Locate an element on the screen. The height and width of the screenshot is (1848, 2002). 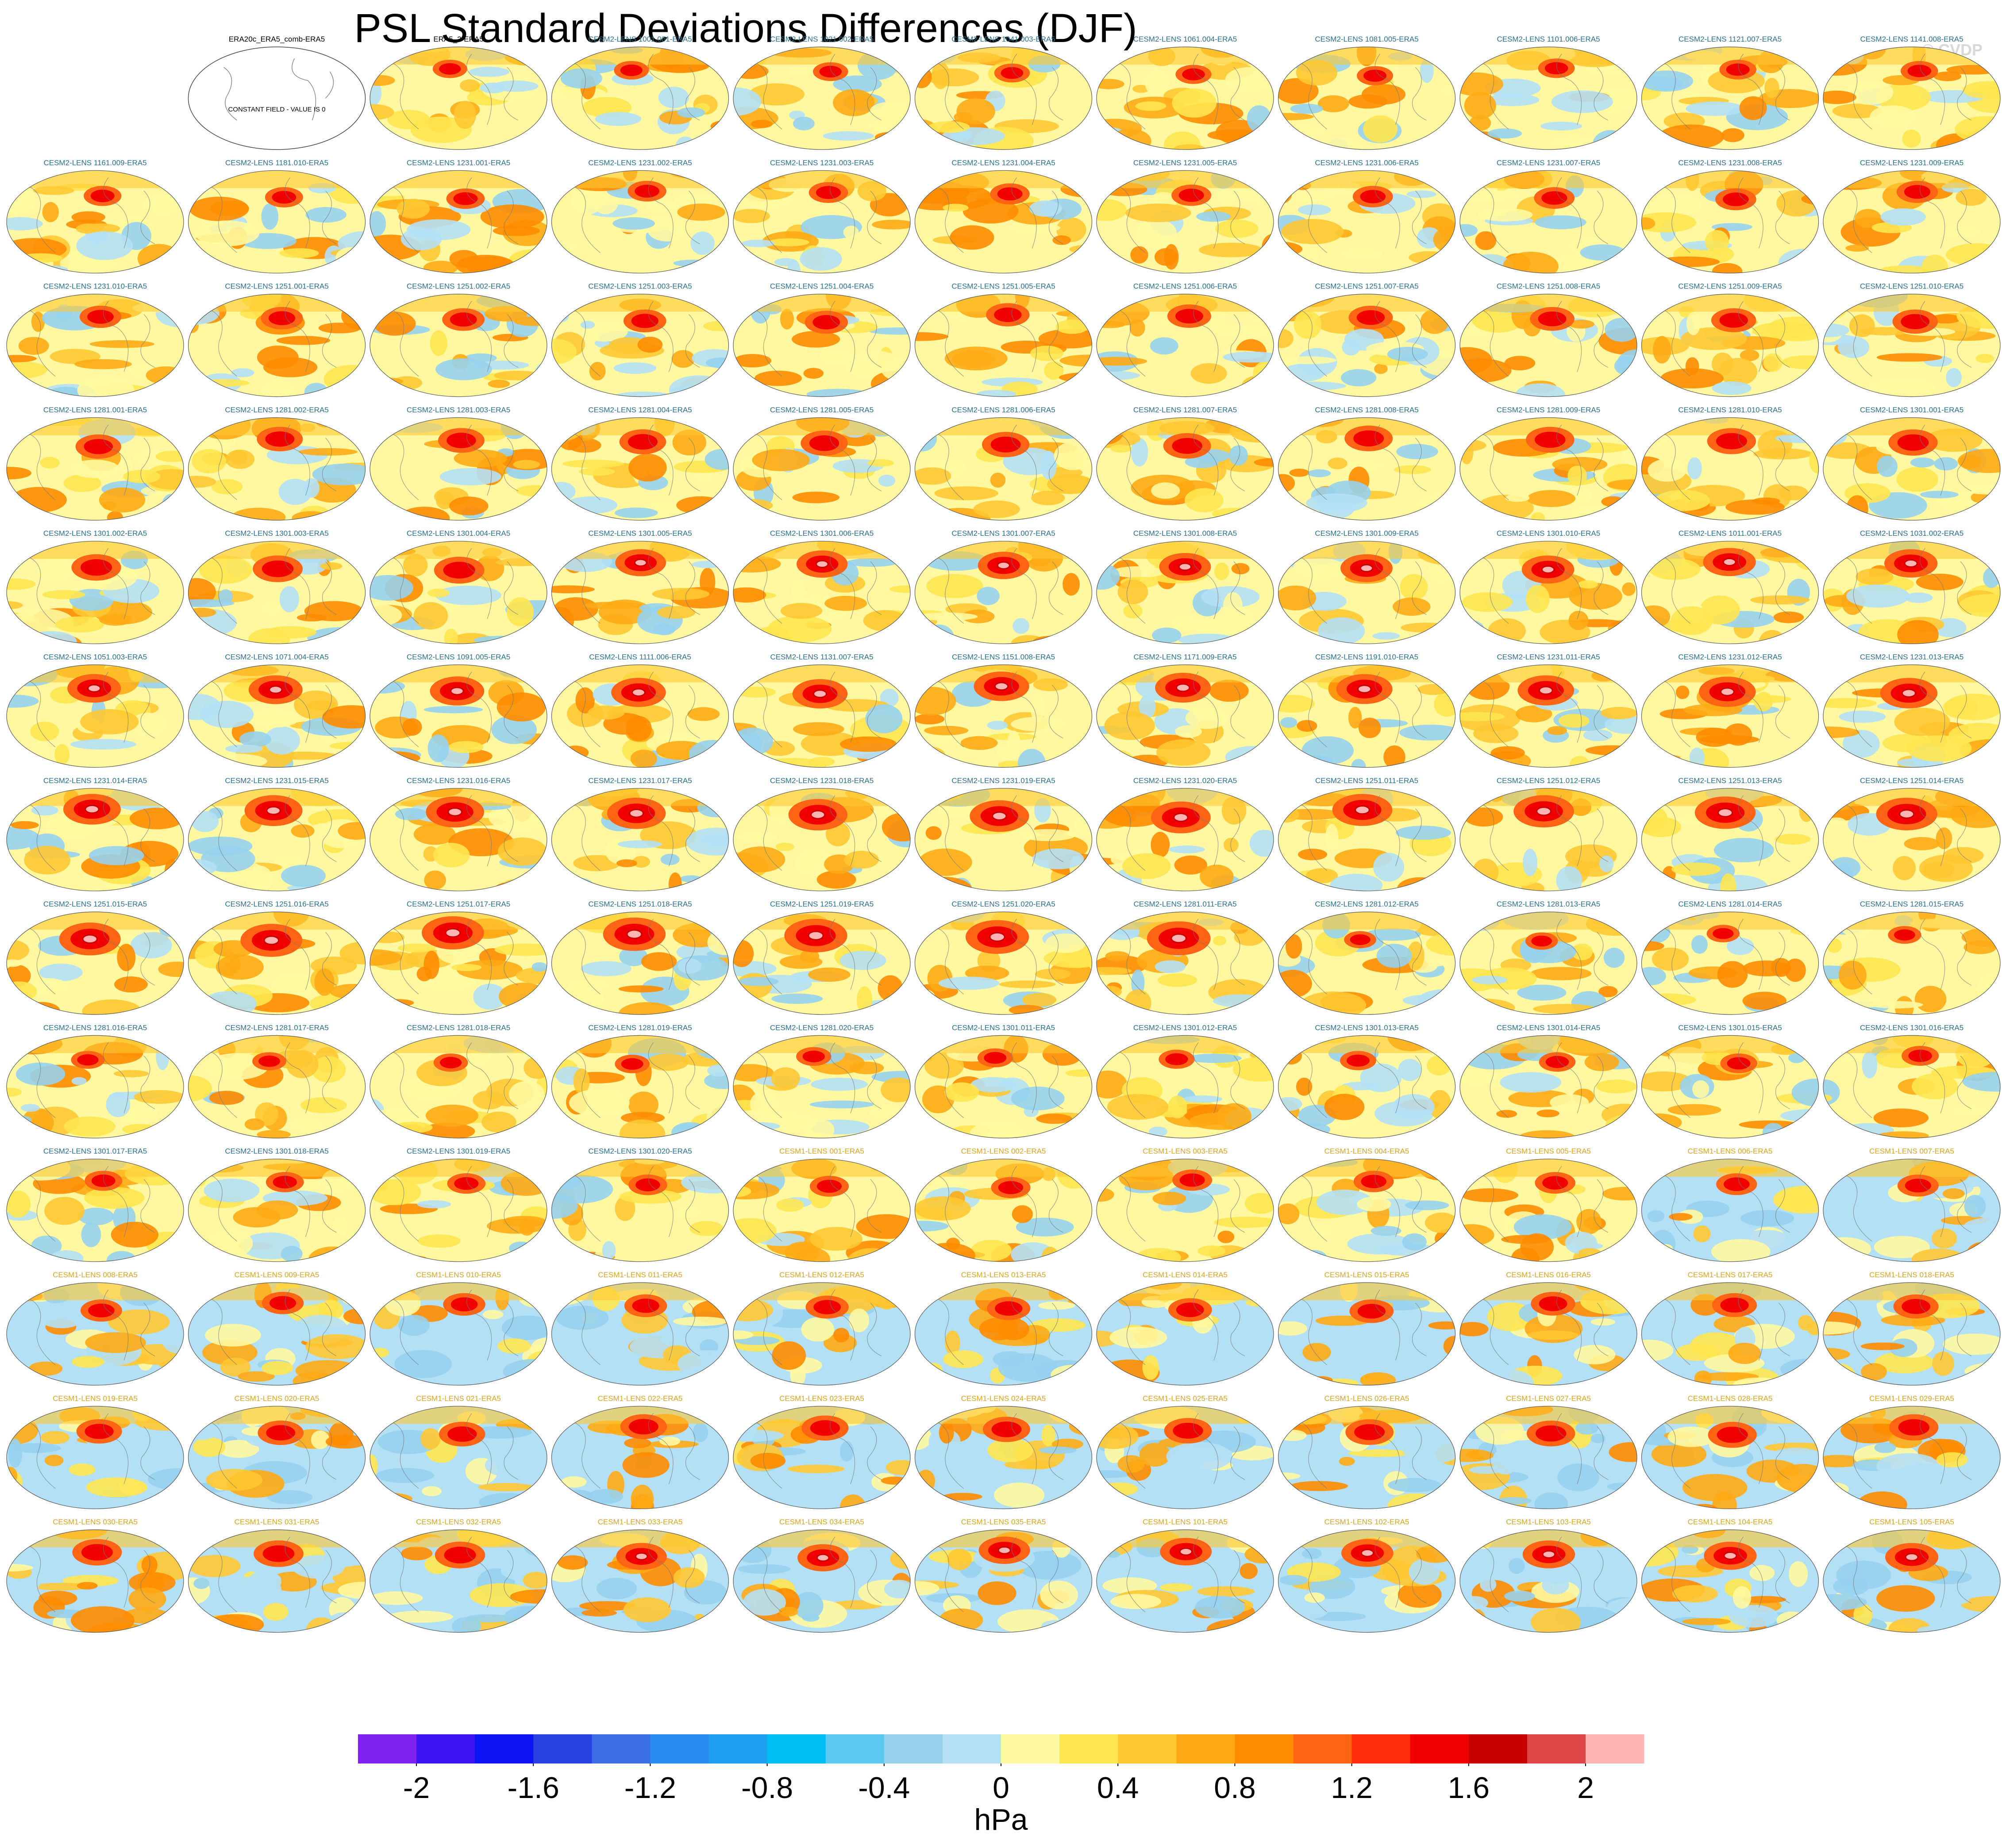
map-panel: CESM2-LENS 1231.003-ERA5 is located at coordinates (822, 216).